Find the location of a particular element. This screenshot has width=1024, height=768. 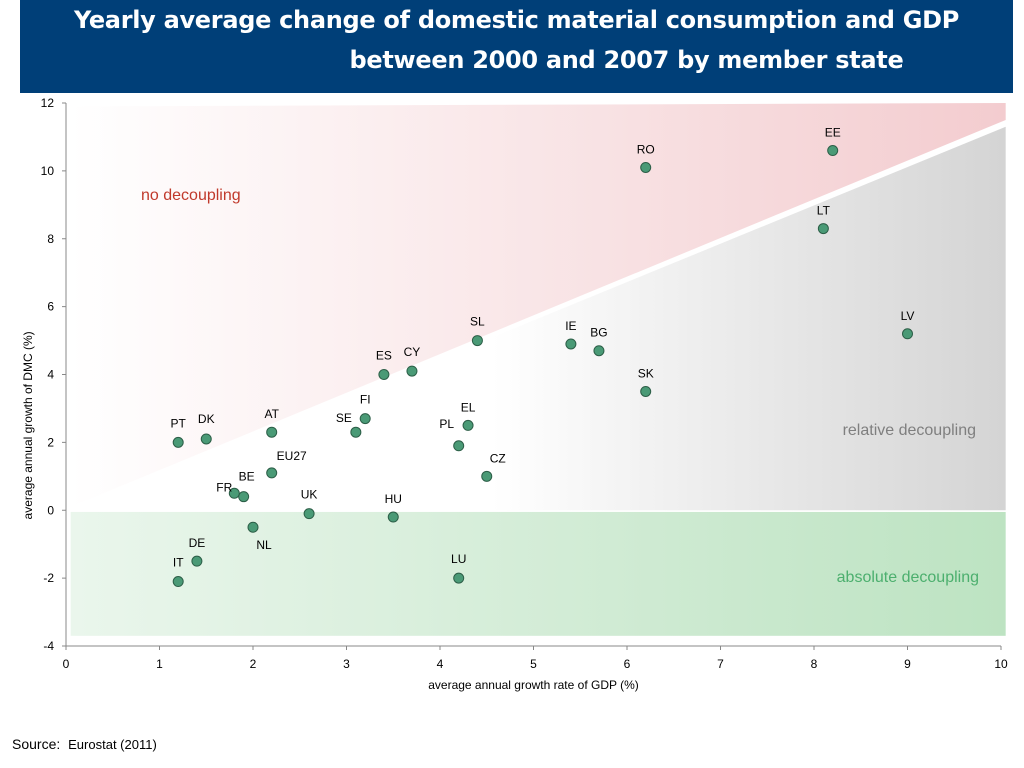

point-label-pt: PT is located at coordinates (179, 423).